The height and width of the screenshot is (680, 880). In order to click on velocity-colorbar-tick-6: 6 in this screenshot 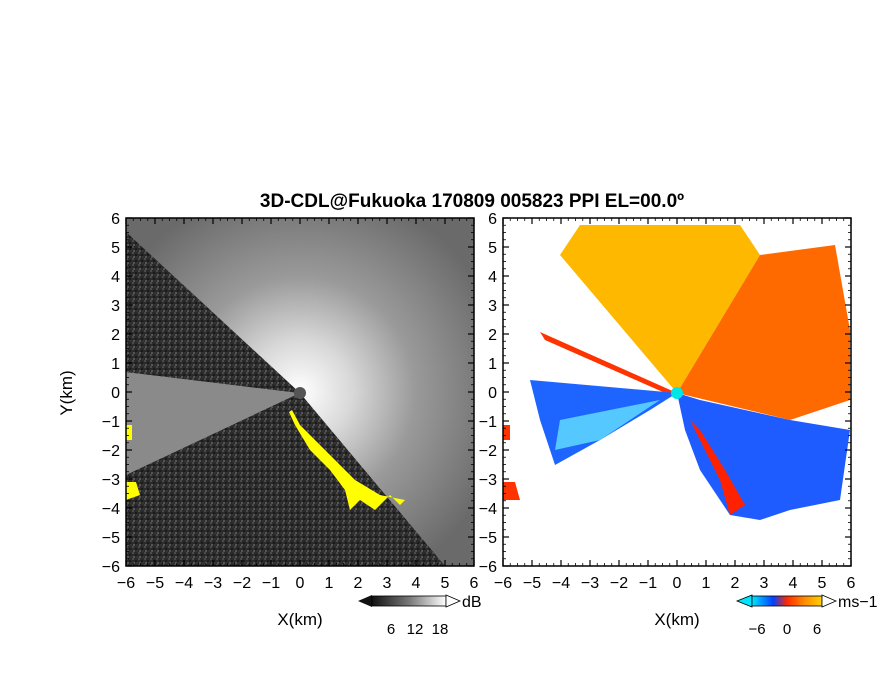, I will do `click(817, 629)`.